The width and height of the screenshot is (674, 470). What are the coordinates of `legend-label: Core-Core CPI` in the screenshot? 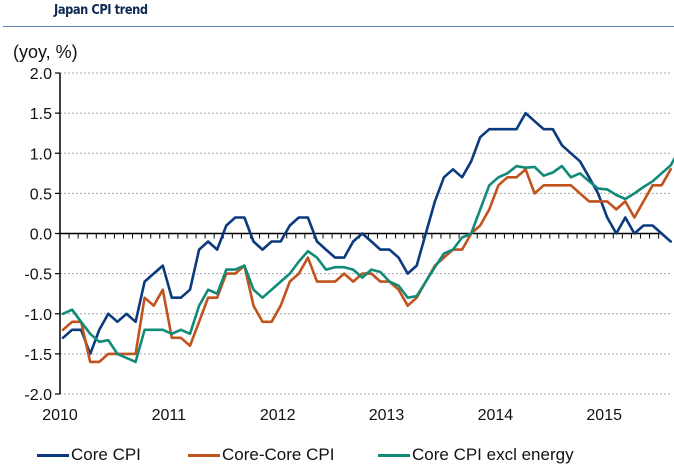 It's located at (278, 454).